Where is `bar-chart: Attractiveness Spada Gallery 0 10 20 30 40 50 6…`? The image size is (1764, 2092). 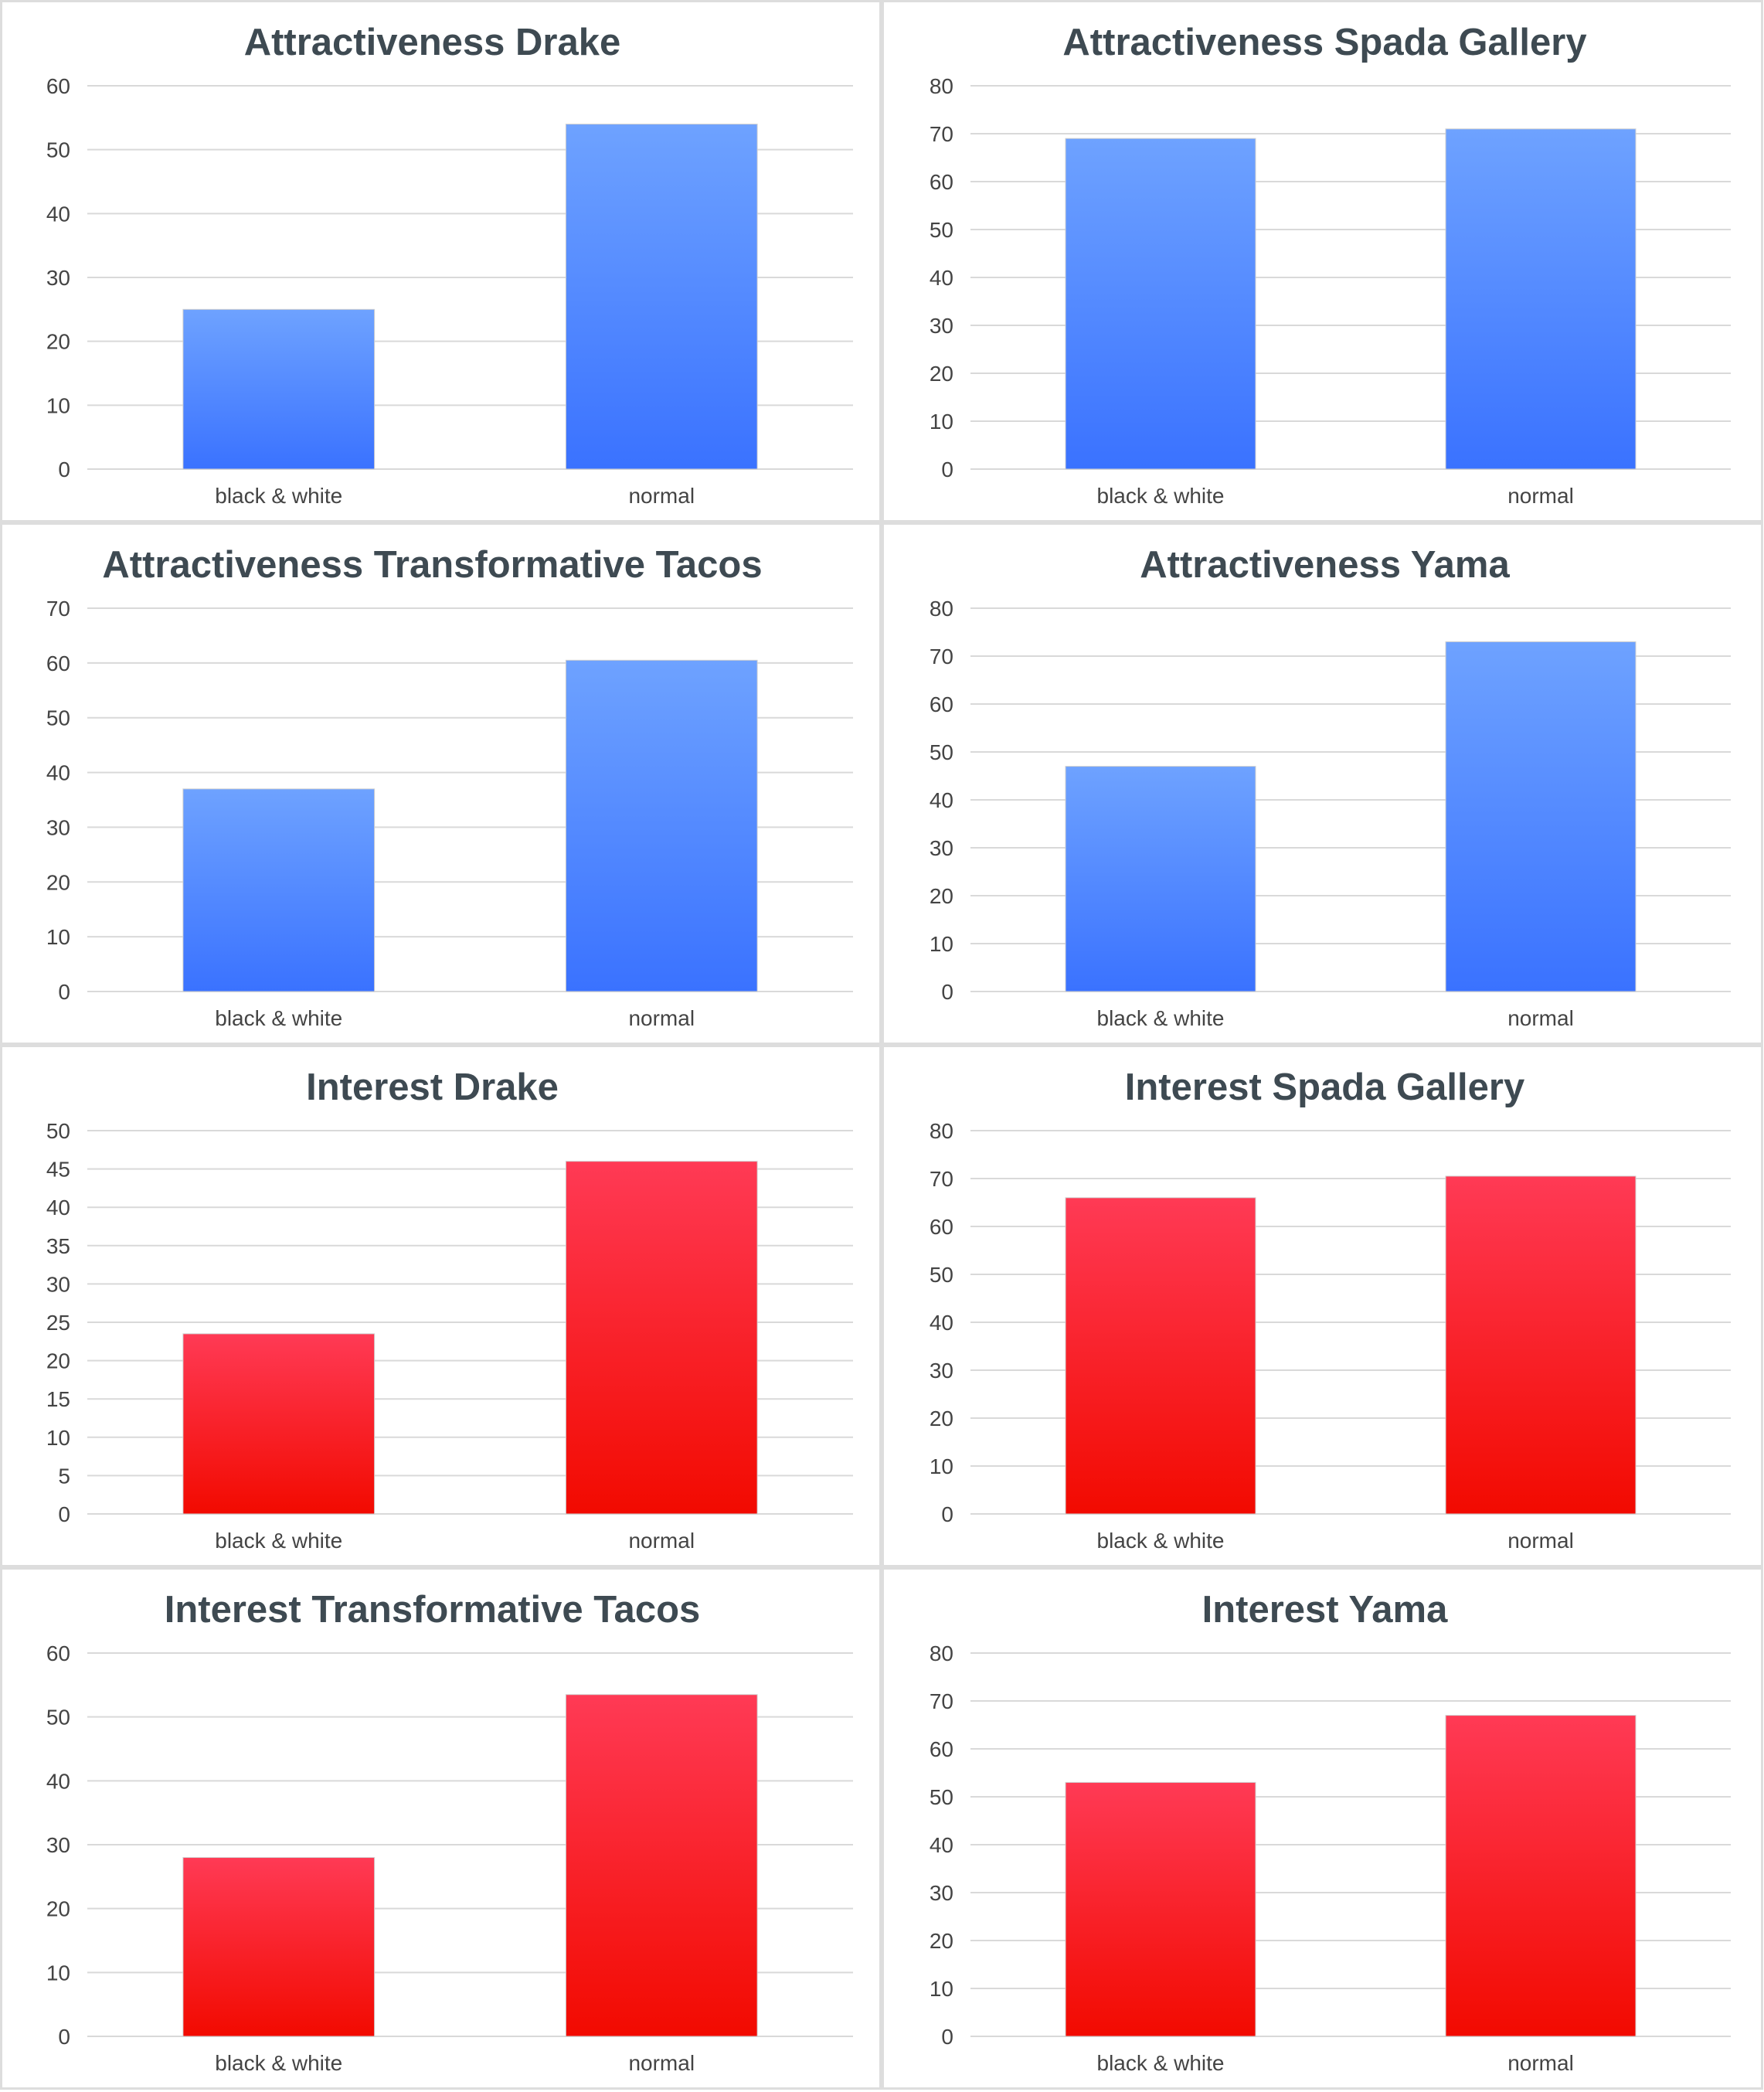 bar-chart: Attractiveness Spada Gallery 0 10 20 30 40 50 6… is located at coordinates (1330, 265).